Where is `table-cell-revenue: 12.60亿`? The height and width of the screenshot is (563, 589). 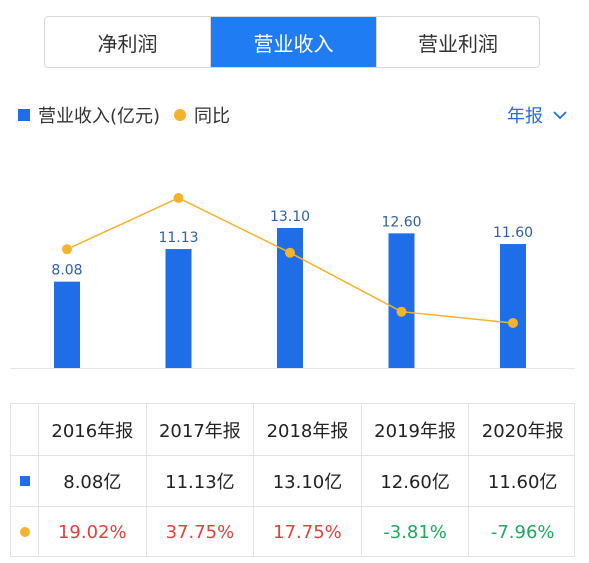
table-cell-revenue: 12.60亿 is located at coordinates (414, 481).